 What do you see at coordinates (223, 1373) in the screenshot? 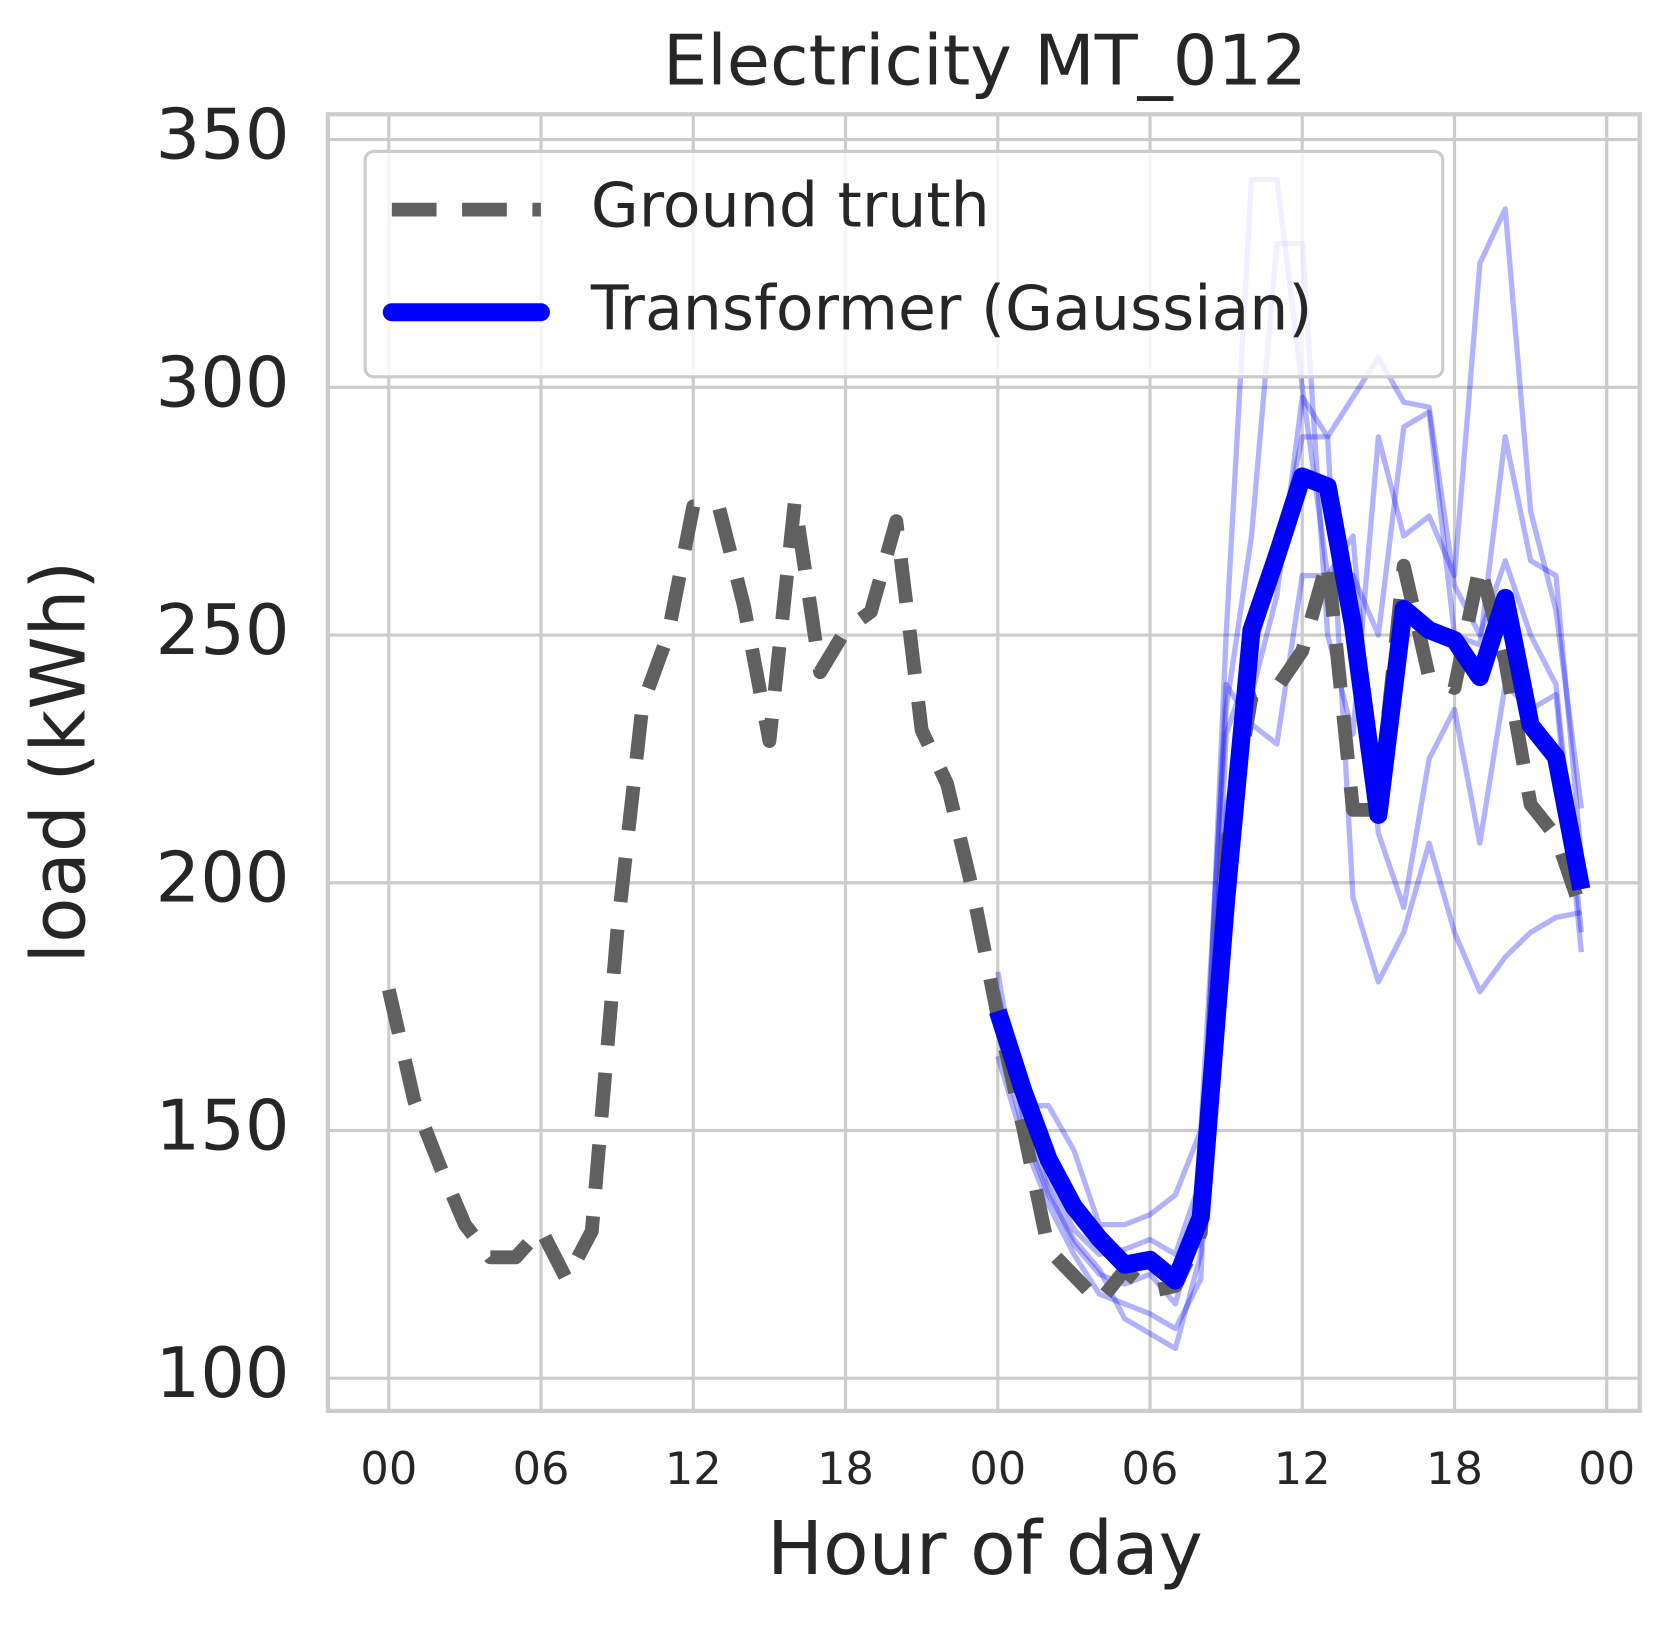
I see `y-tick-label: 100` at bounding box center [223, 1373].